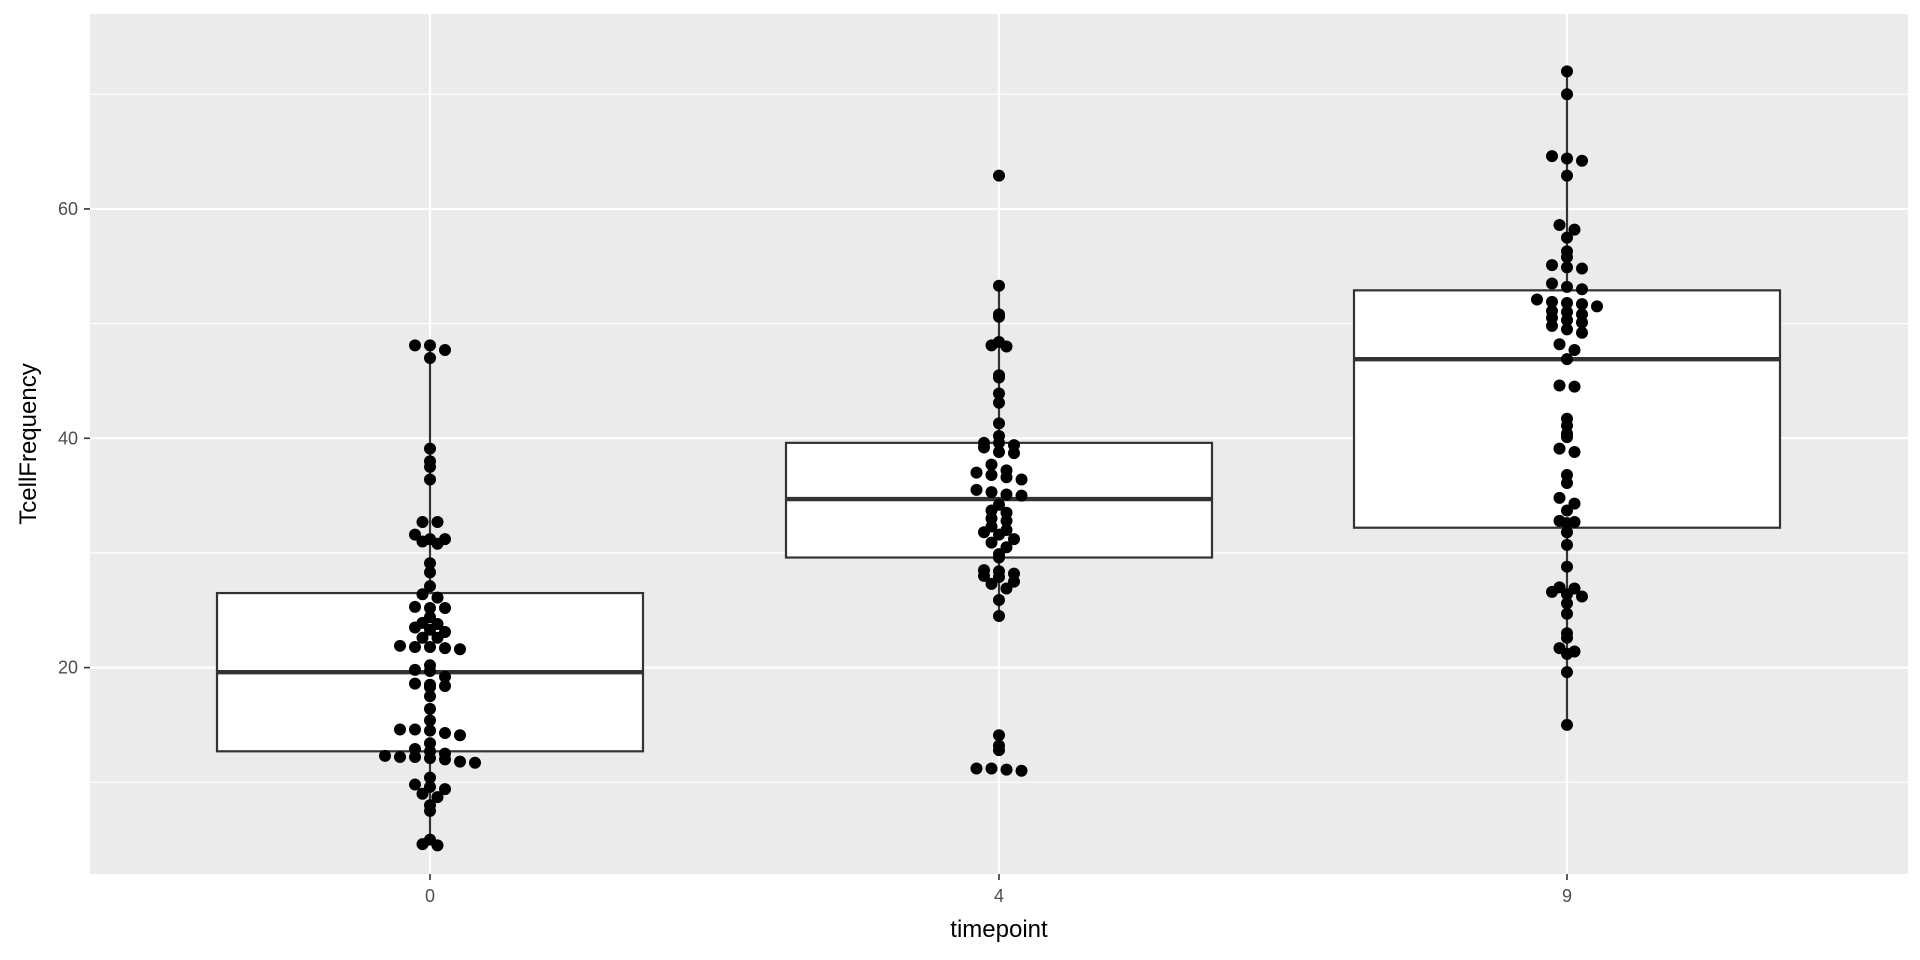 This screenshot has height=960, width=1920. I want to click on y-tick-label: 20, so click(68, 668).